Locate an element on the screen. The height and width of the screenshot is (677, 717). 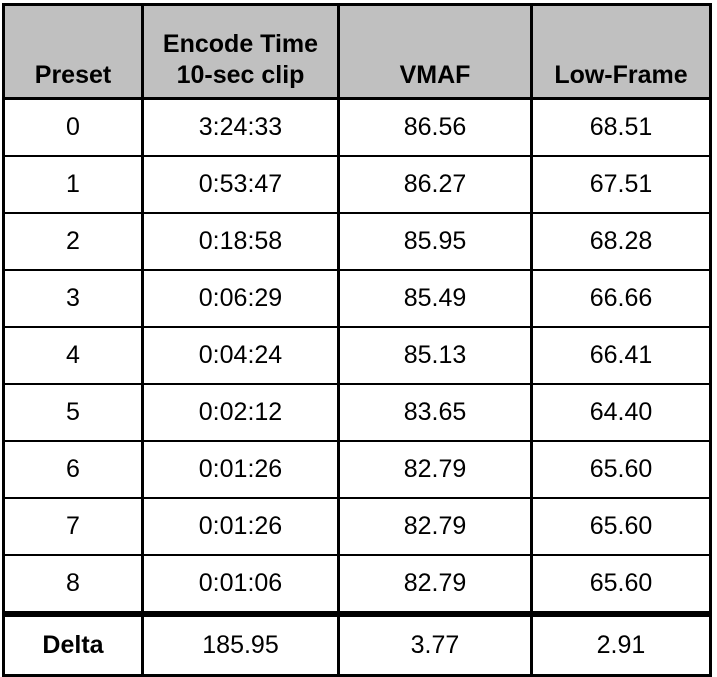
preset-cell: 5 is located at coordinates (73, 412).